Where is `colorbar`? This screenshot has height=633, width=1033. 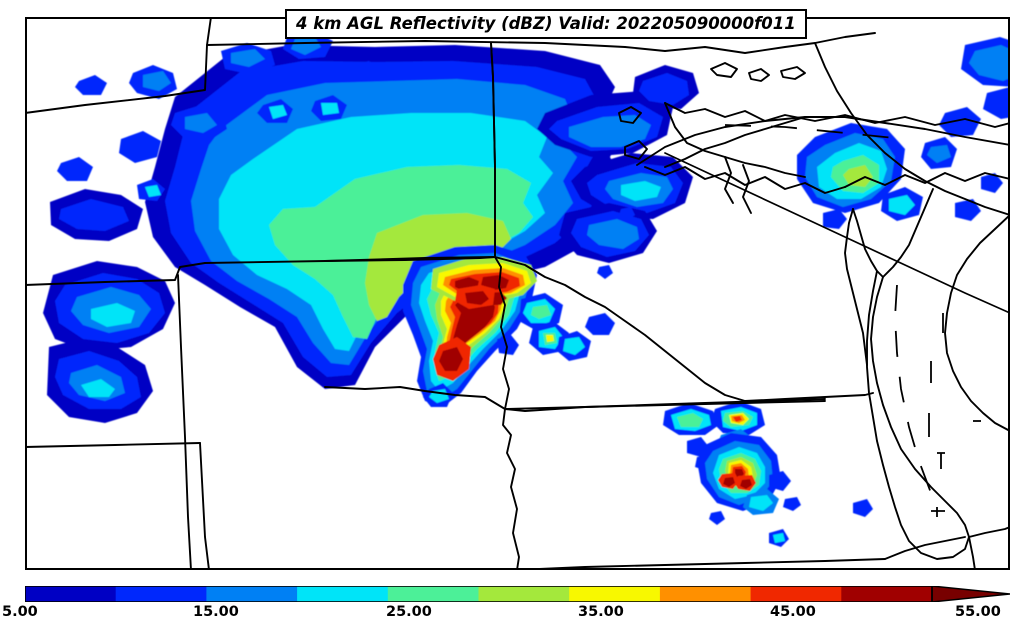
colorbar is located at coordinates (517, 594).